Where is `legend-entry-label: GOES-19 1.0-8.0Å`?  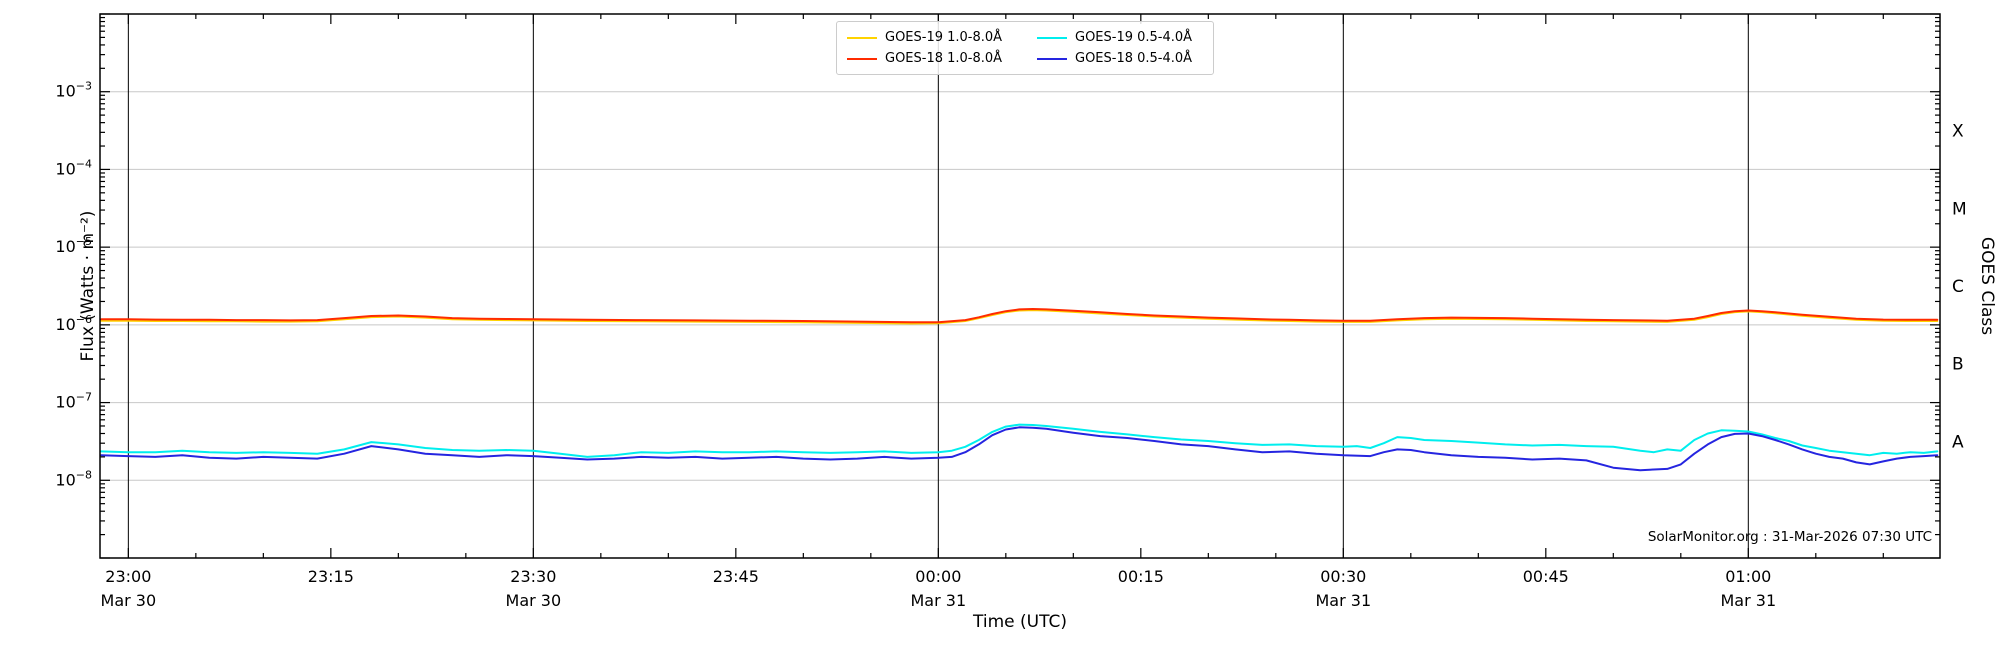
legend-entry-label: GOES-19 1.0-8.0Å is located at coordinates (944, 37).